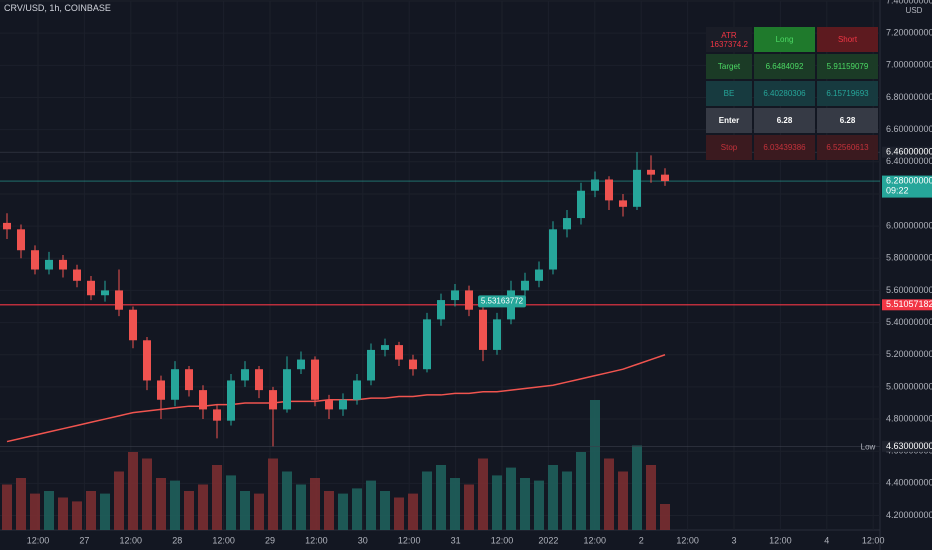  I want to click on y-tick-label: 5.20000000, so click(909, 354).